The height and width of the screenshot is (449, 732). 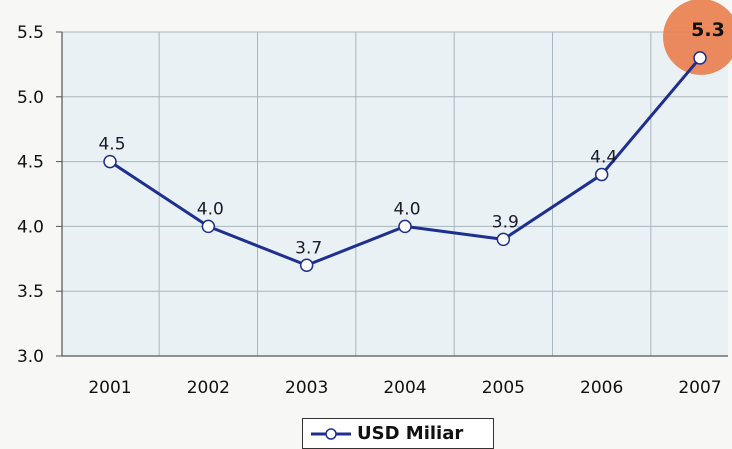 What do you see at coordinates (306, 388) in the screenshot?
I see `x-tick-label: 2003` at bounding box center [306, 388].